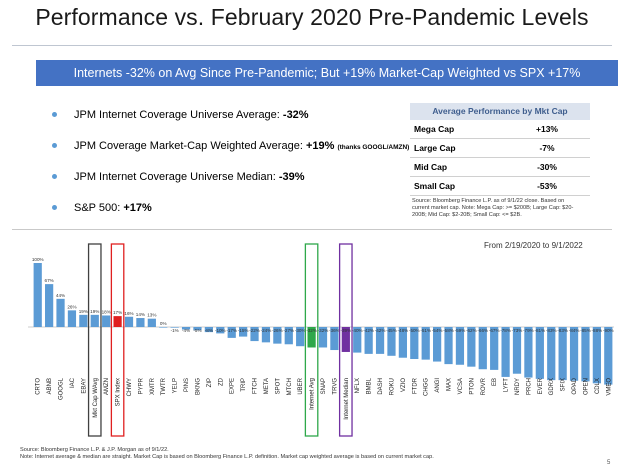 The image size is (624, 472). Describe the element at coordinates (38, 259) in the screenshot. I see `data-label: 100%` at that location.